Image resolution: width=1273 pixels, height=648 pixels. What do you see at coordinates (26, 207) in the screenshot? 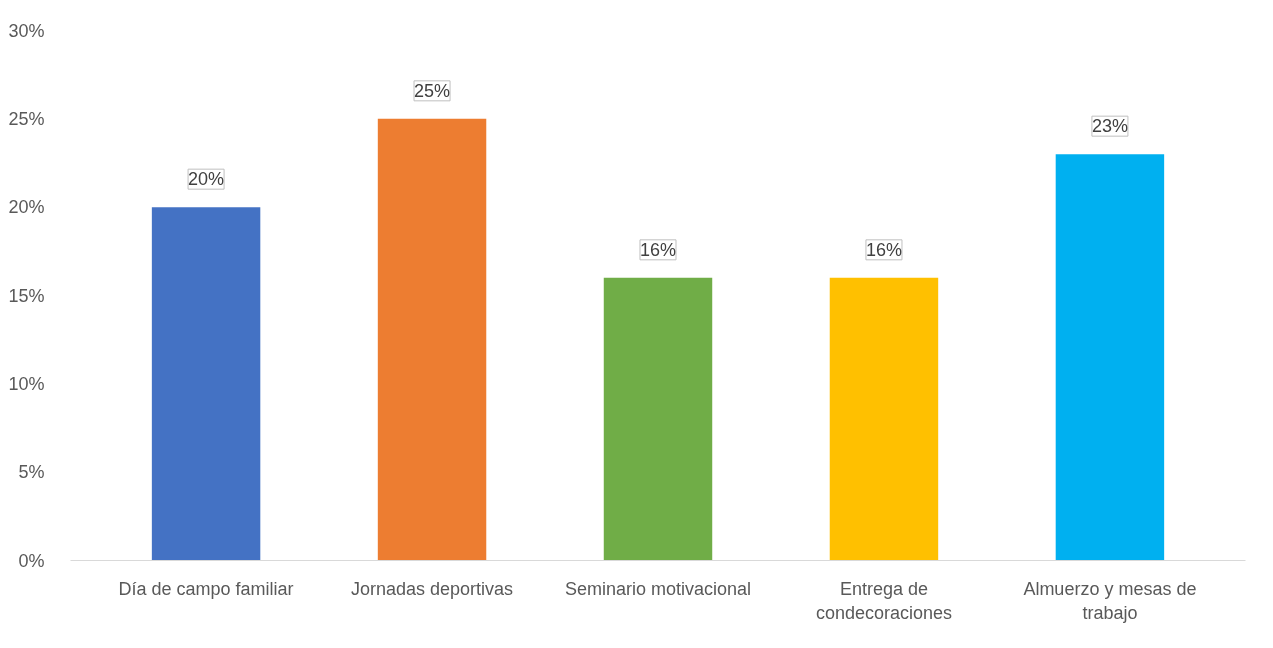
I see `y-tick-label: 20%` at bounding box center [26, 207].